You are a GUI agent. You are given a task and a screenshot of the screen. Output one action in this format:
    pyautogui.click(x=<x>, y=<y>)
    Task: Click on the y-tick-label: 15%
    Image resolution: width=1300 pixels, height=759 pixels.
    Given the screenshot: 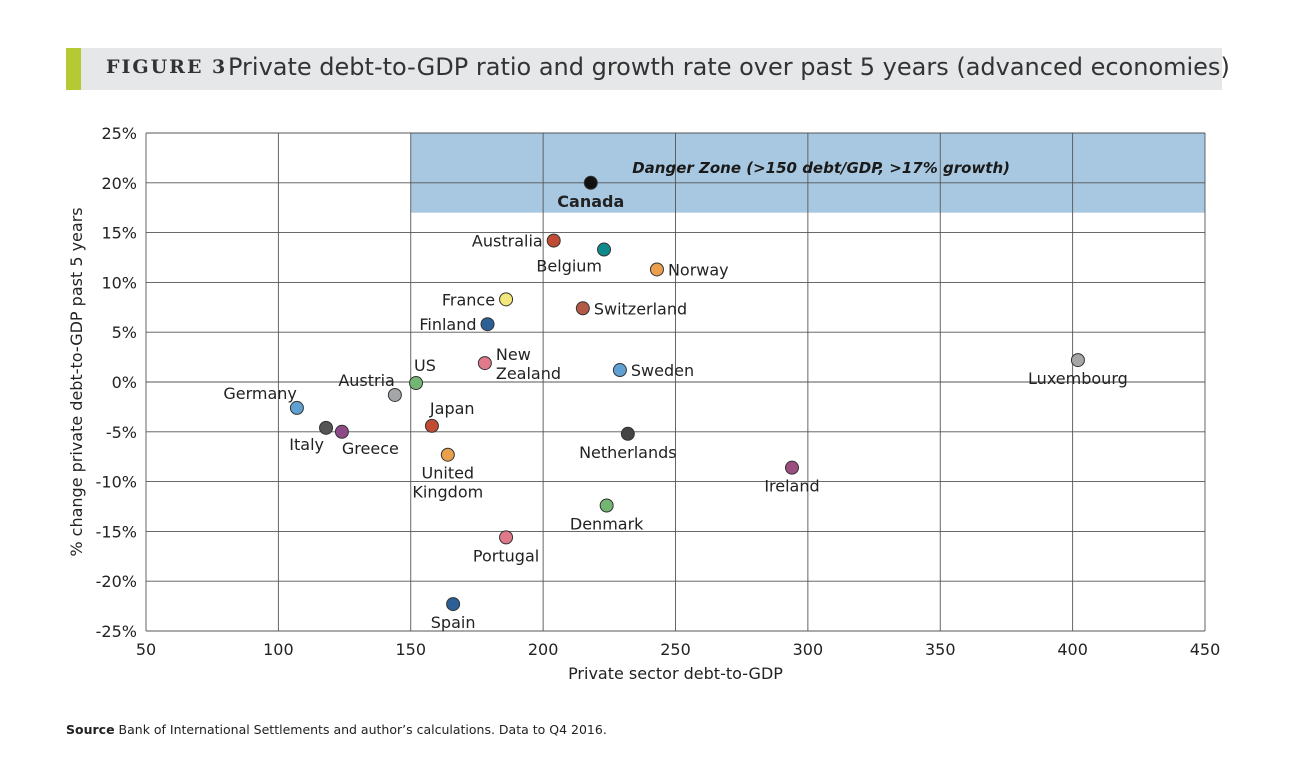 What is the action you would take?
    pyautogui.click(x=119, y=233)
    